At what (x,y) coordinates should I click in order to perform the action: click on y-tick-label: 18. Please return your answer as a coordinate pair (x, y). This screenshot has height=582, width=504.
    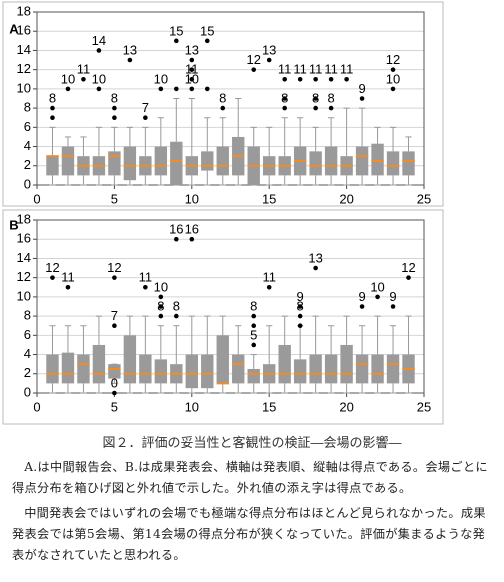
    Looking at the image, I should click on (24, 218).